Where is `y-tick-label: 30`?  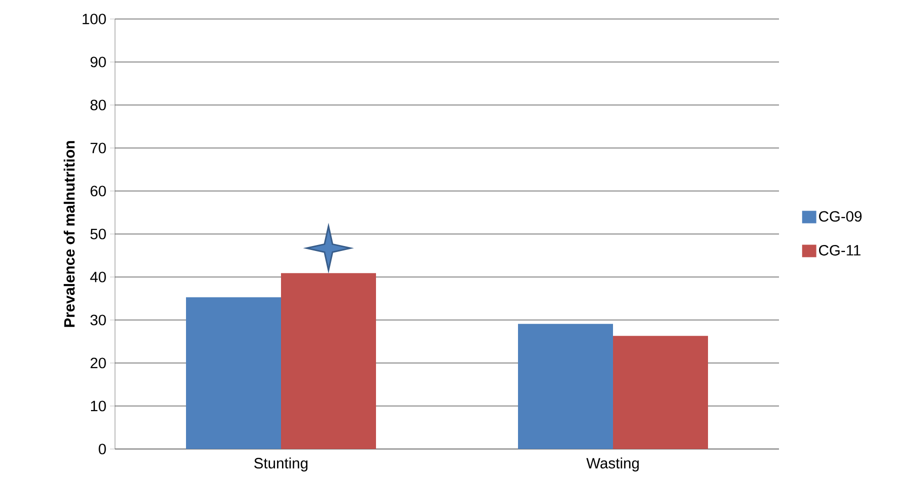
y-tick-label: 30 is located at coordinates (98, 320).